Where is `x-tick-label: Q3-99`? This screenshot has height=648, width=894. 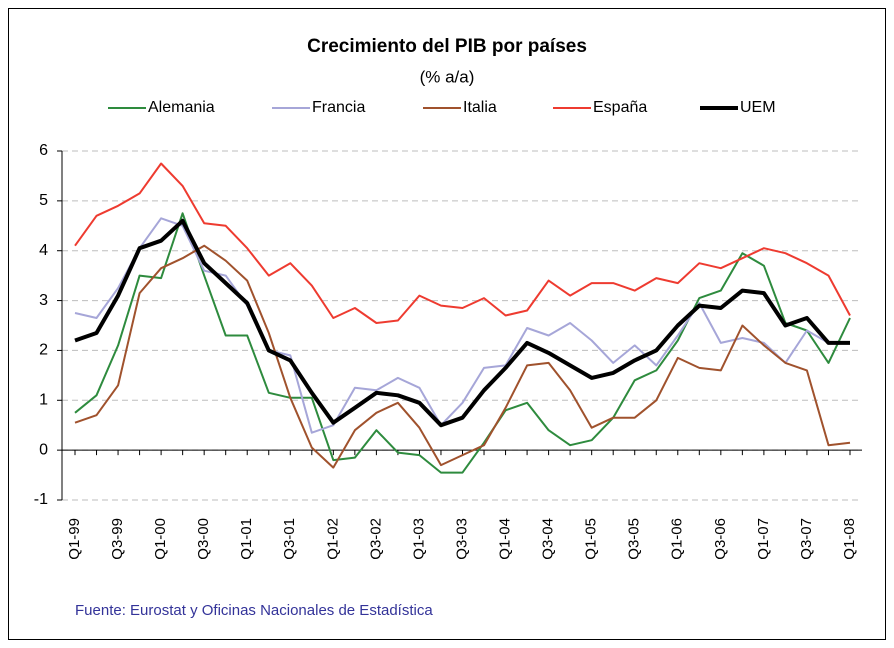 x-tick-label: Q3-99 is located at coordinates (117, 539).